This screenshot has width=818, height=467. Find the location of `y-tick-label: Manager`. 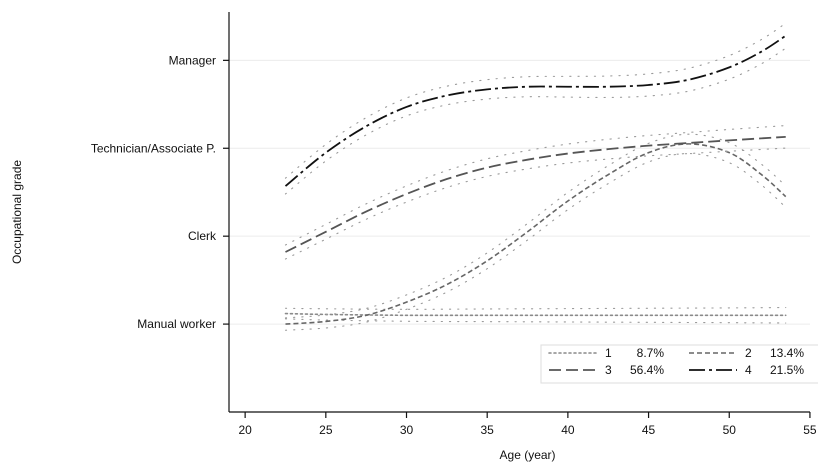

y-tick-label: Manager is located at coordinates (192, 60).